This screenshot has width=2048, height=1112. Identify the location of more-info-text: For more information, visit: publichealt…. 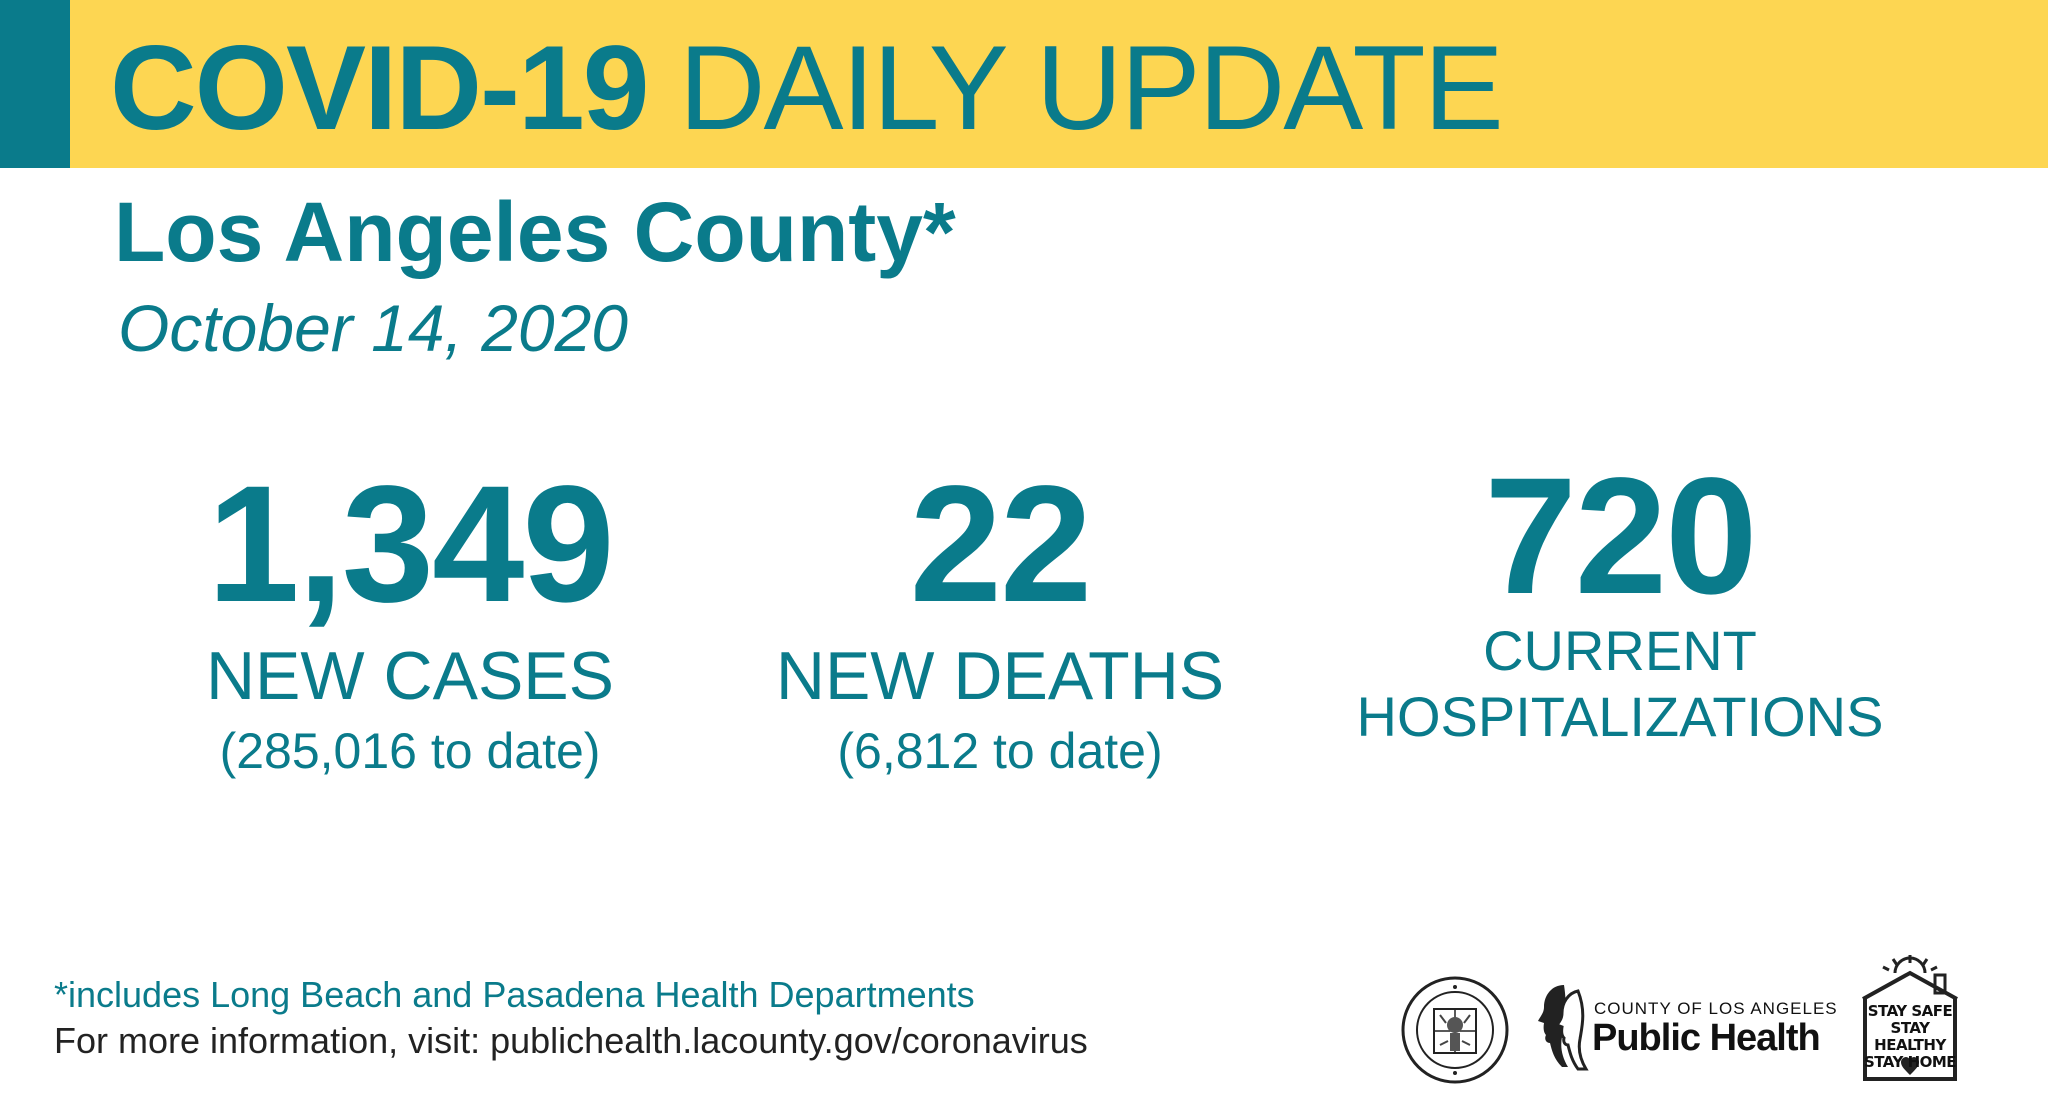
(571, 1040).